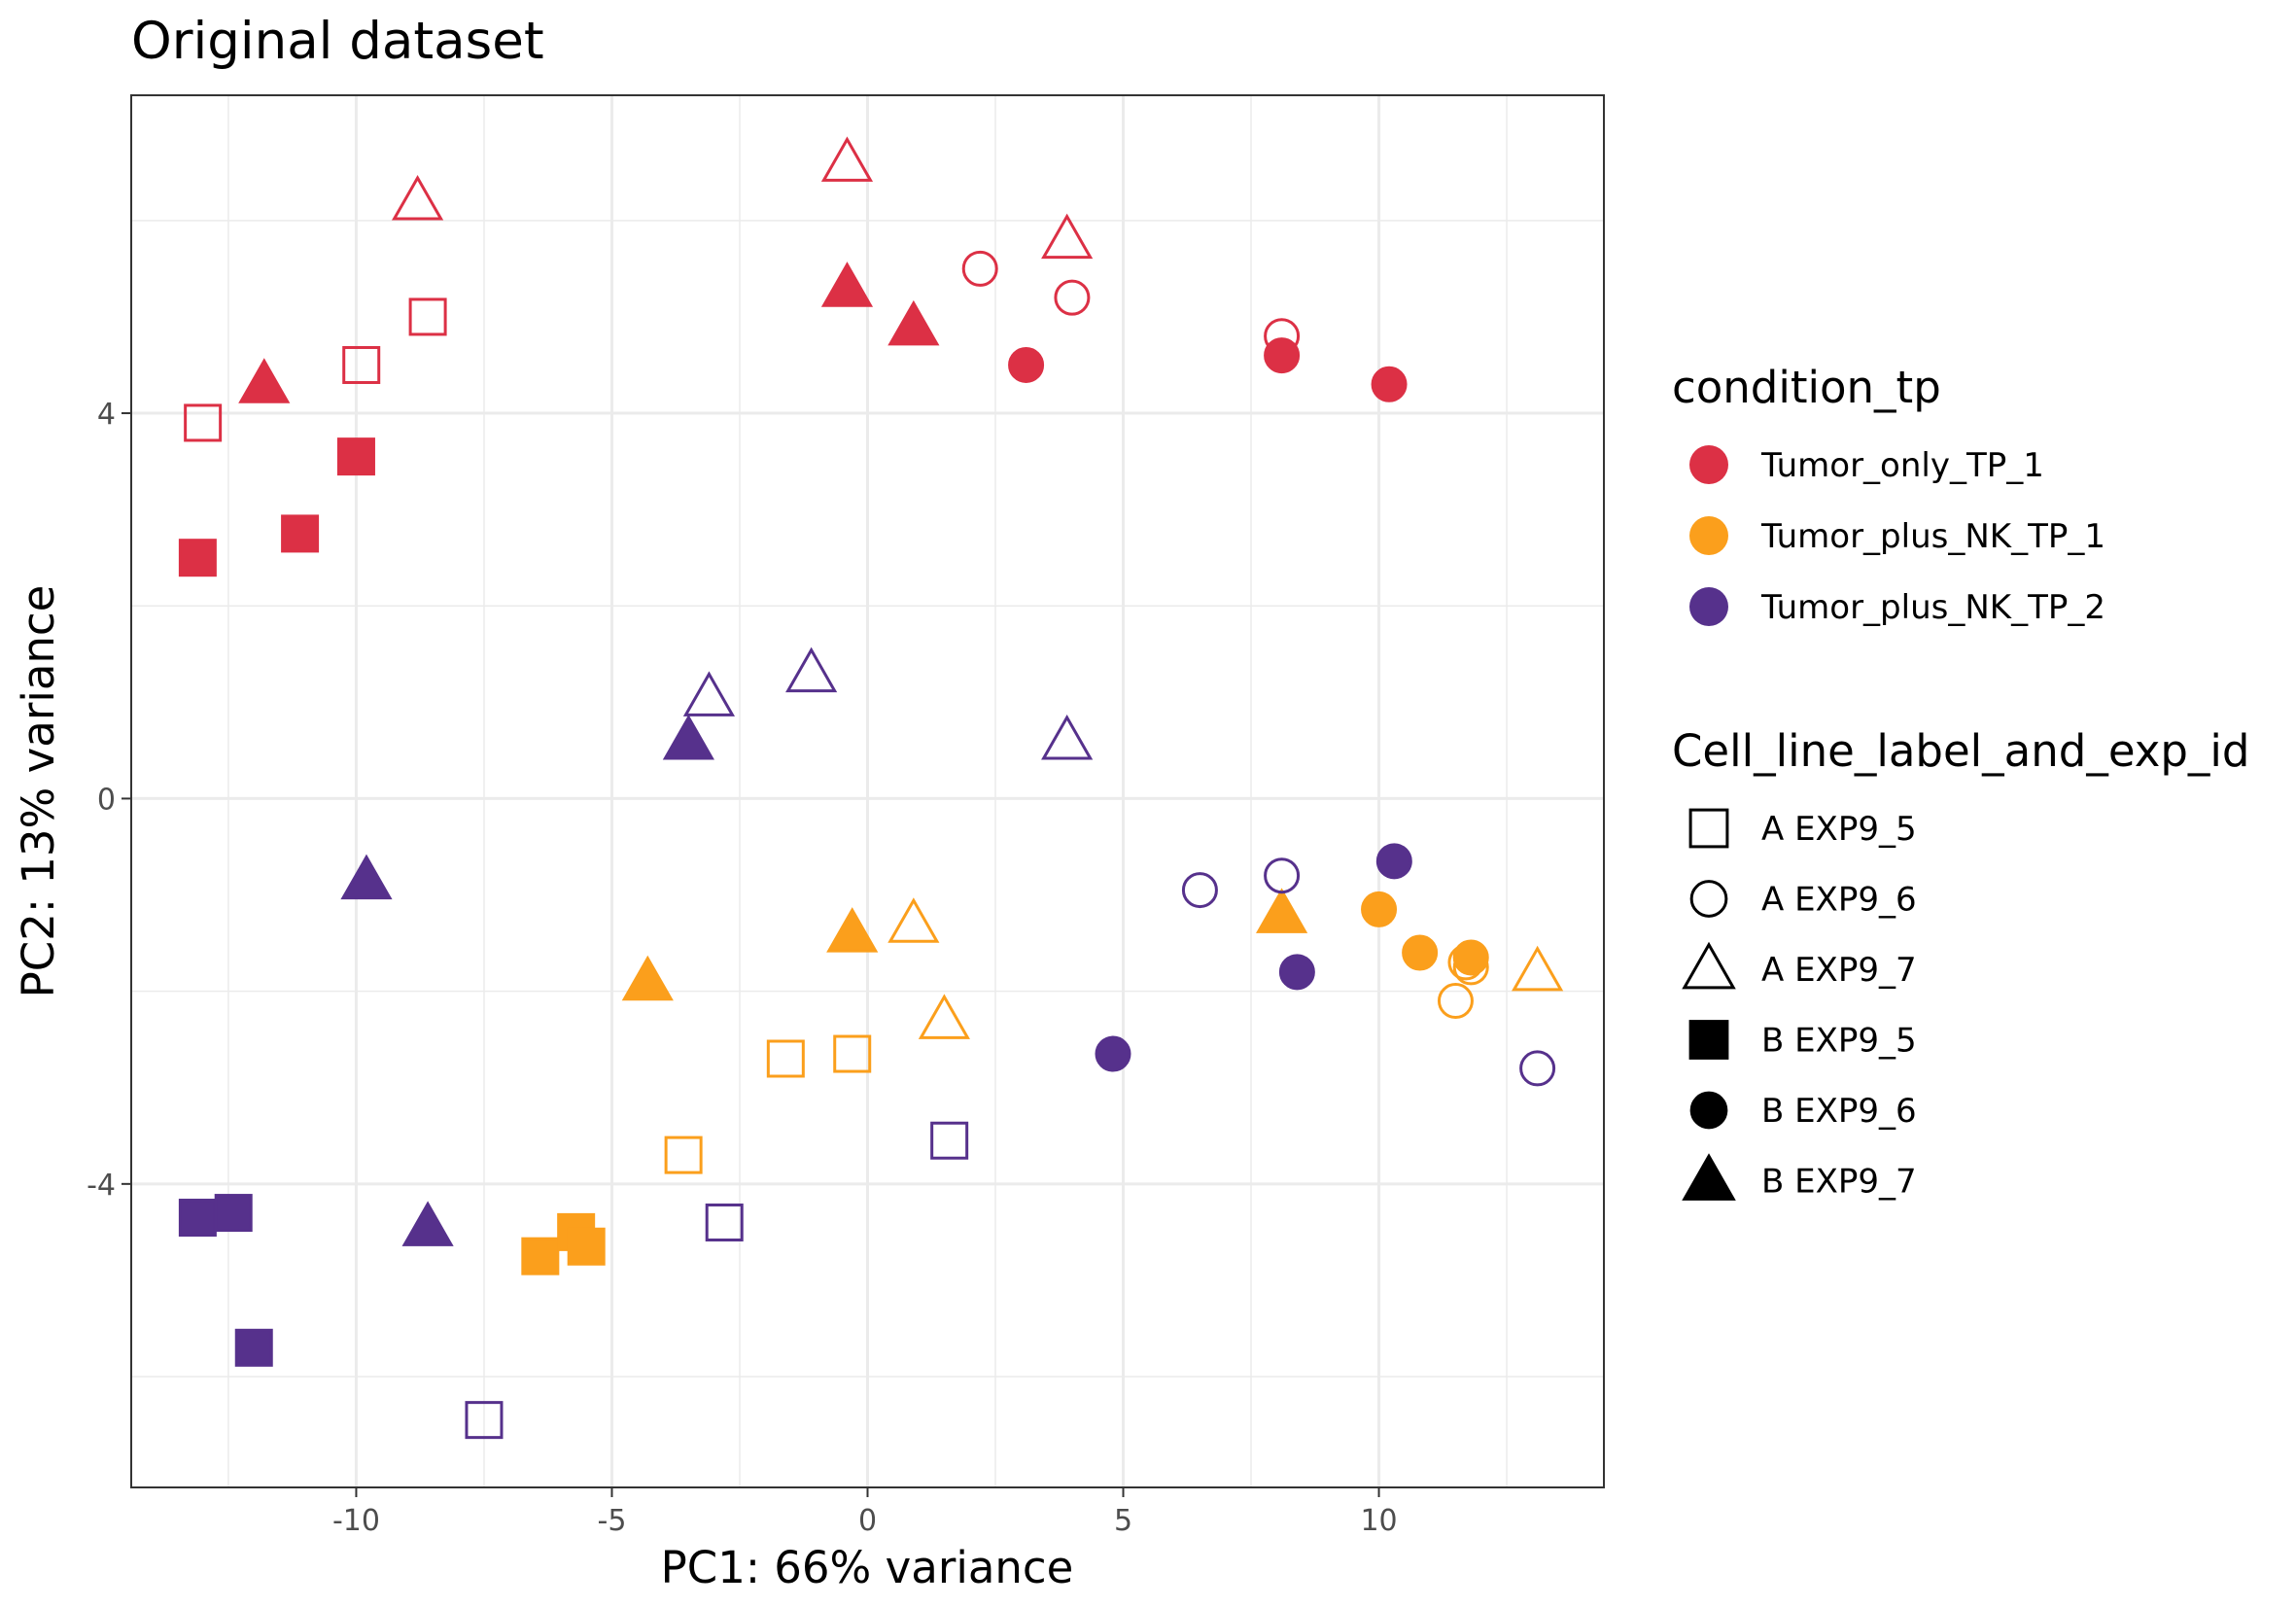 The width and height of the screenshot is (2296, 1607). Describe the element at coordinates (612, 1521) in the screenshot. I see `x-tick-label: -5` at that location.